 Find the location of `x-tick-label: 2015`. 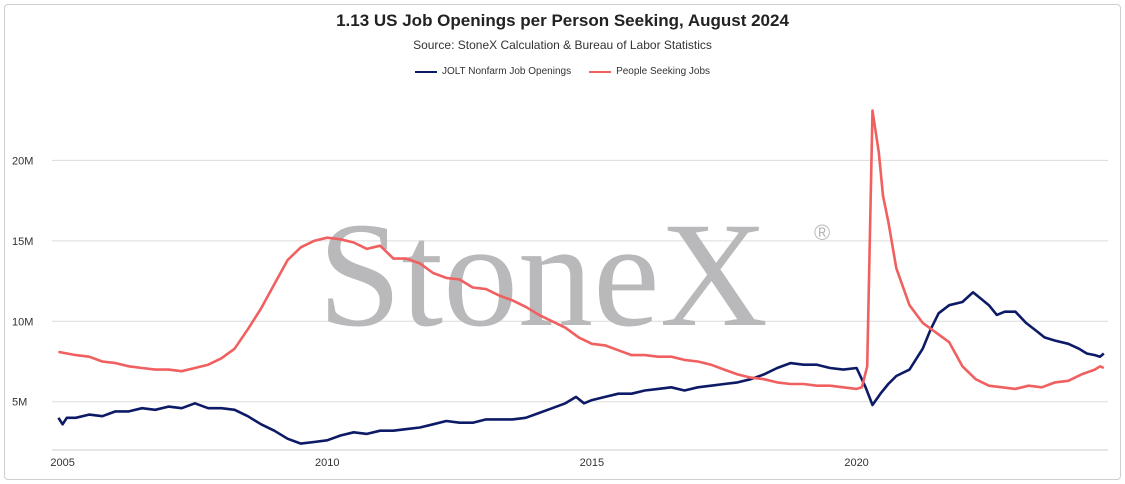

x-tick-label: 2015 is located at coordinates (592, 463).